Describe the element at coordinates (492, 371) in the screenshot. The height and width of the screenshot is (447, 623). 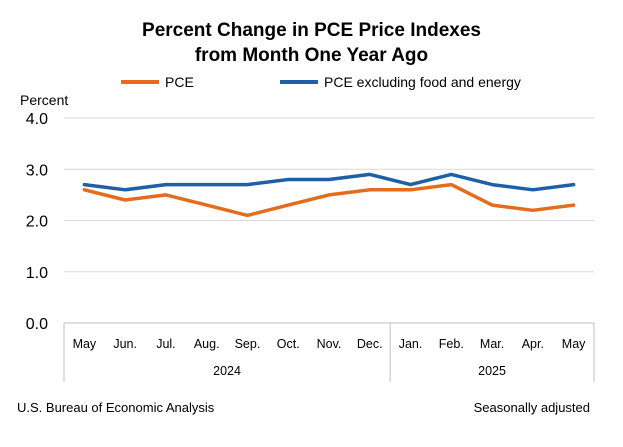
I see `year-label: 2025` at that location.